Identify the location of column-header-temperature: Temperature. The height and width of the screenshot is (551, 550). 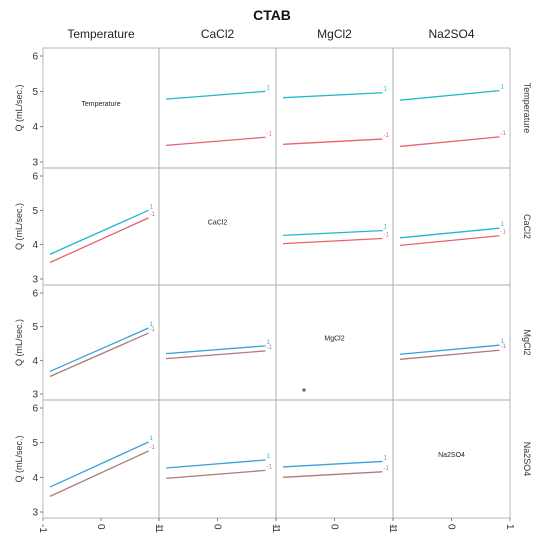
(101, 34).